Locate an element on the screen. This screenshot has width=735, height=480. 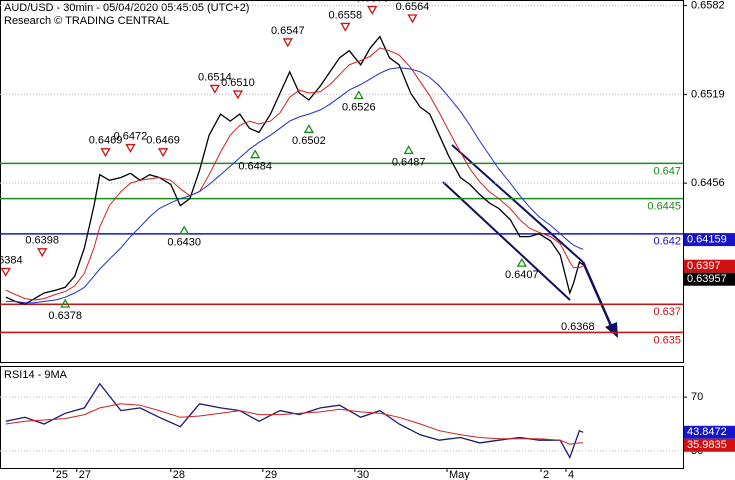
annotation-label: 0.6487 is located at coordinates (409, 162).